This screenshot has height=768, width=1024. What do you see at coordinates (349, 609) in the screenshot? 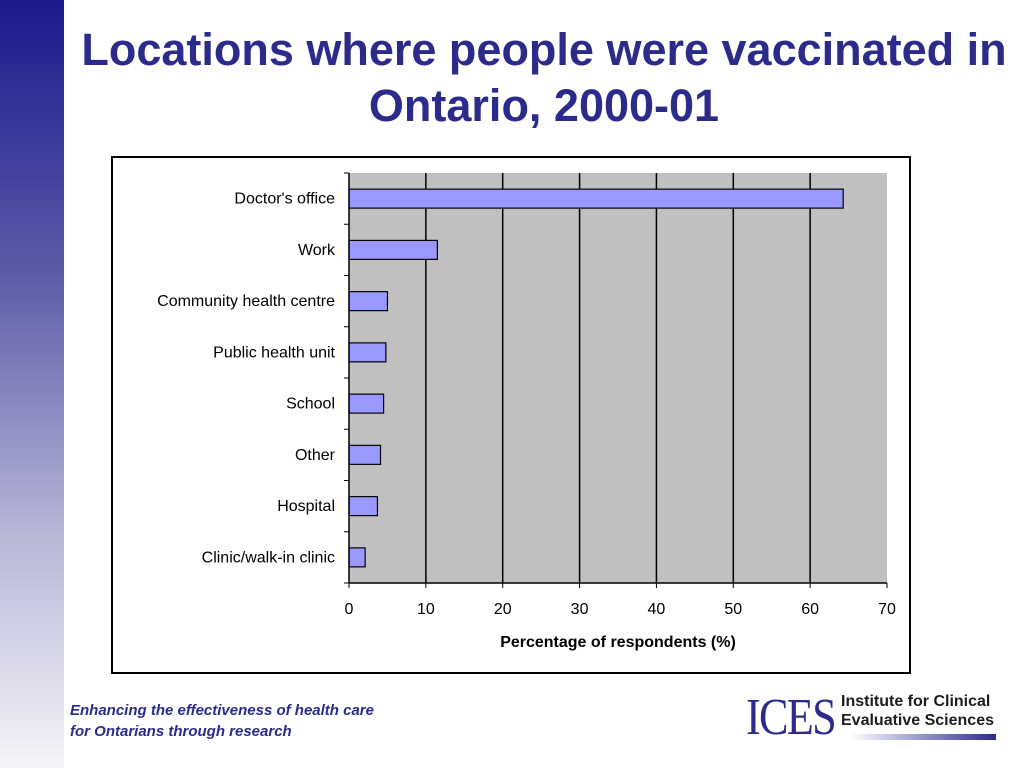
I see `x-tick-label-0: 0` at bounding box center [349, 609].